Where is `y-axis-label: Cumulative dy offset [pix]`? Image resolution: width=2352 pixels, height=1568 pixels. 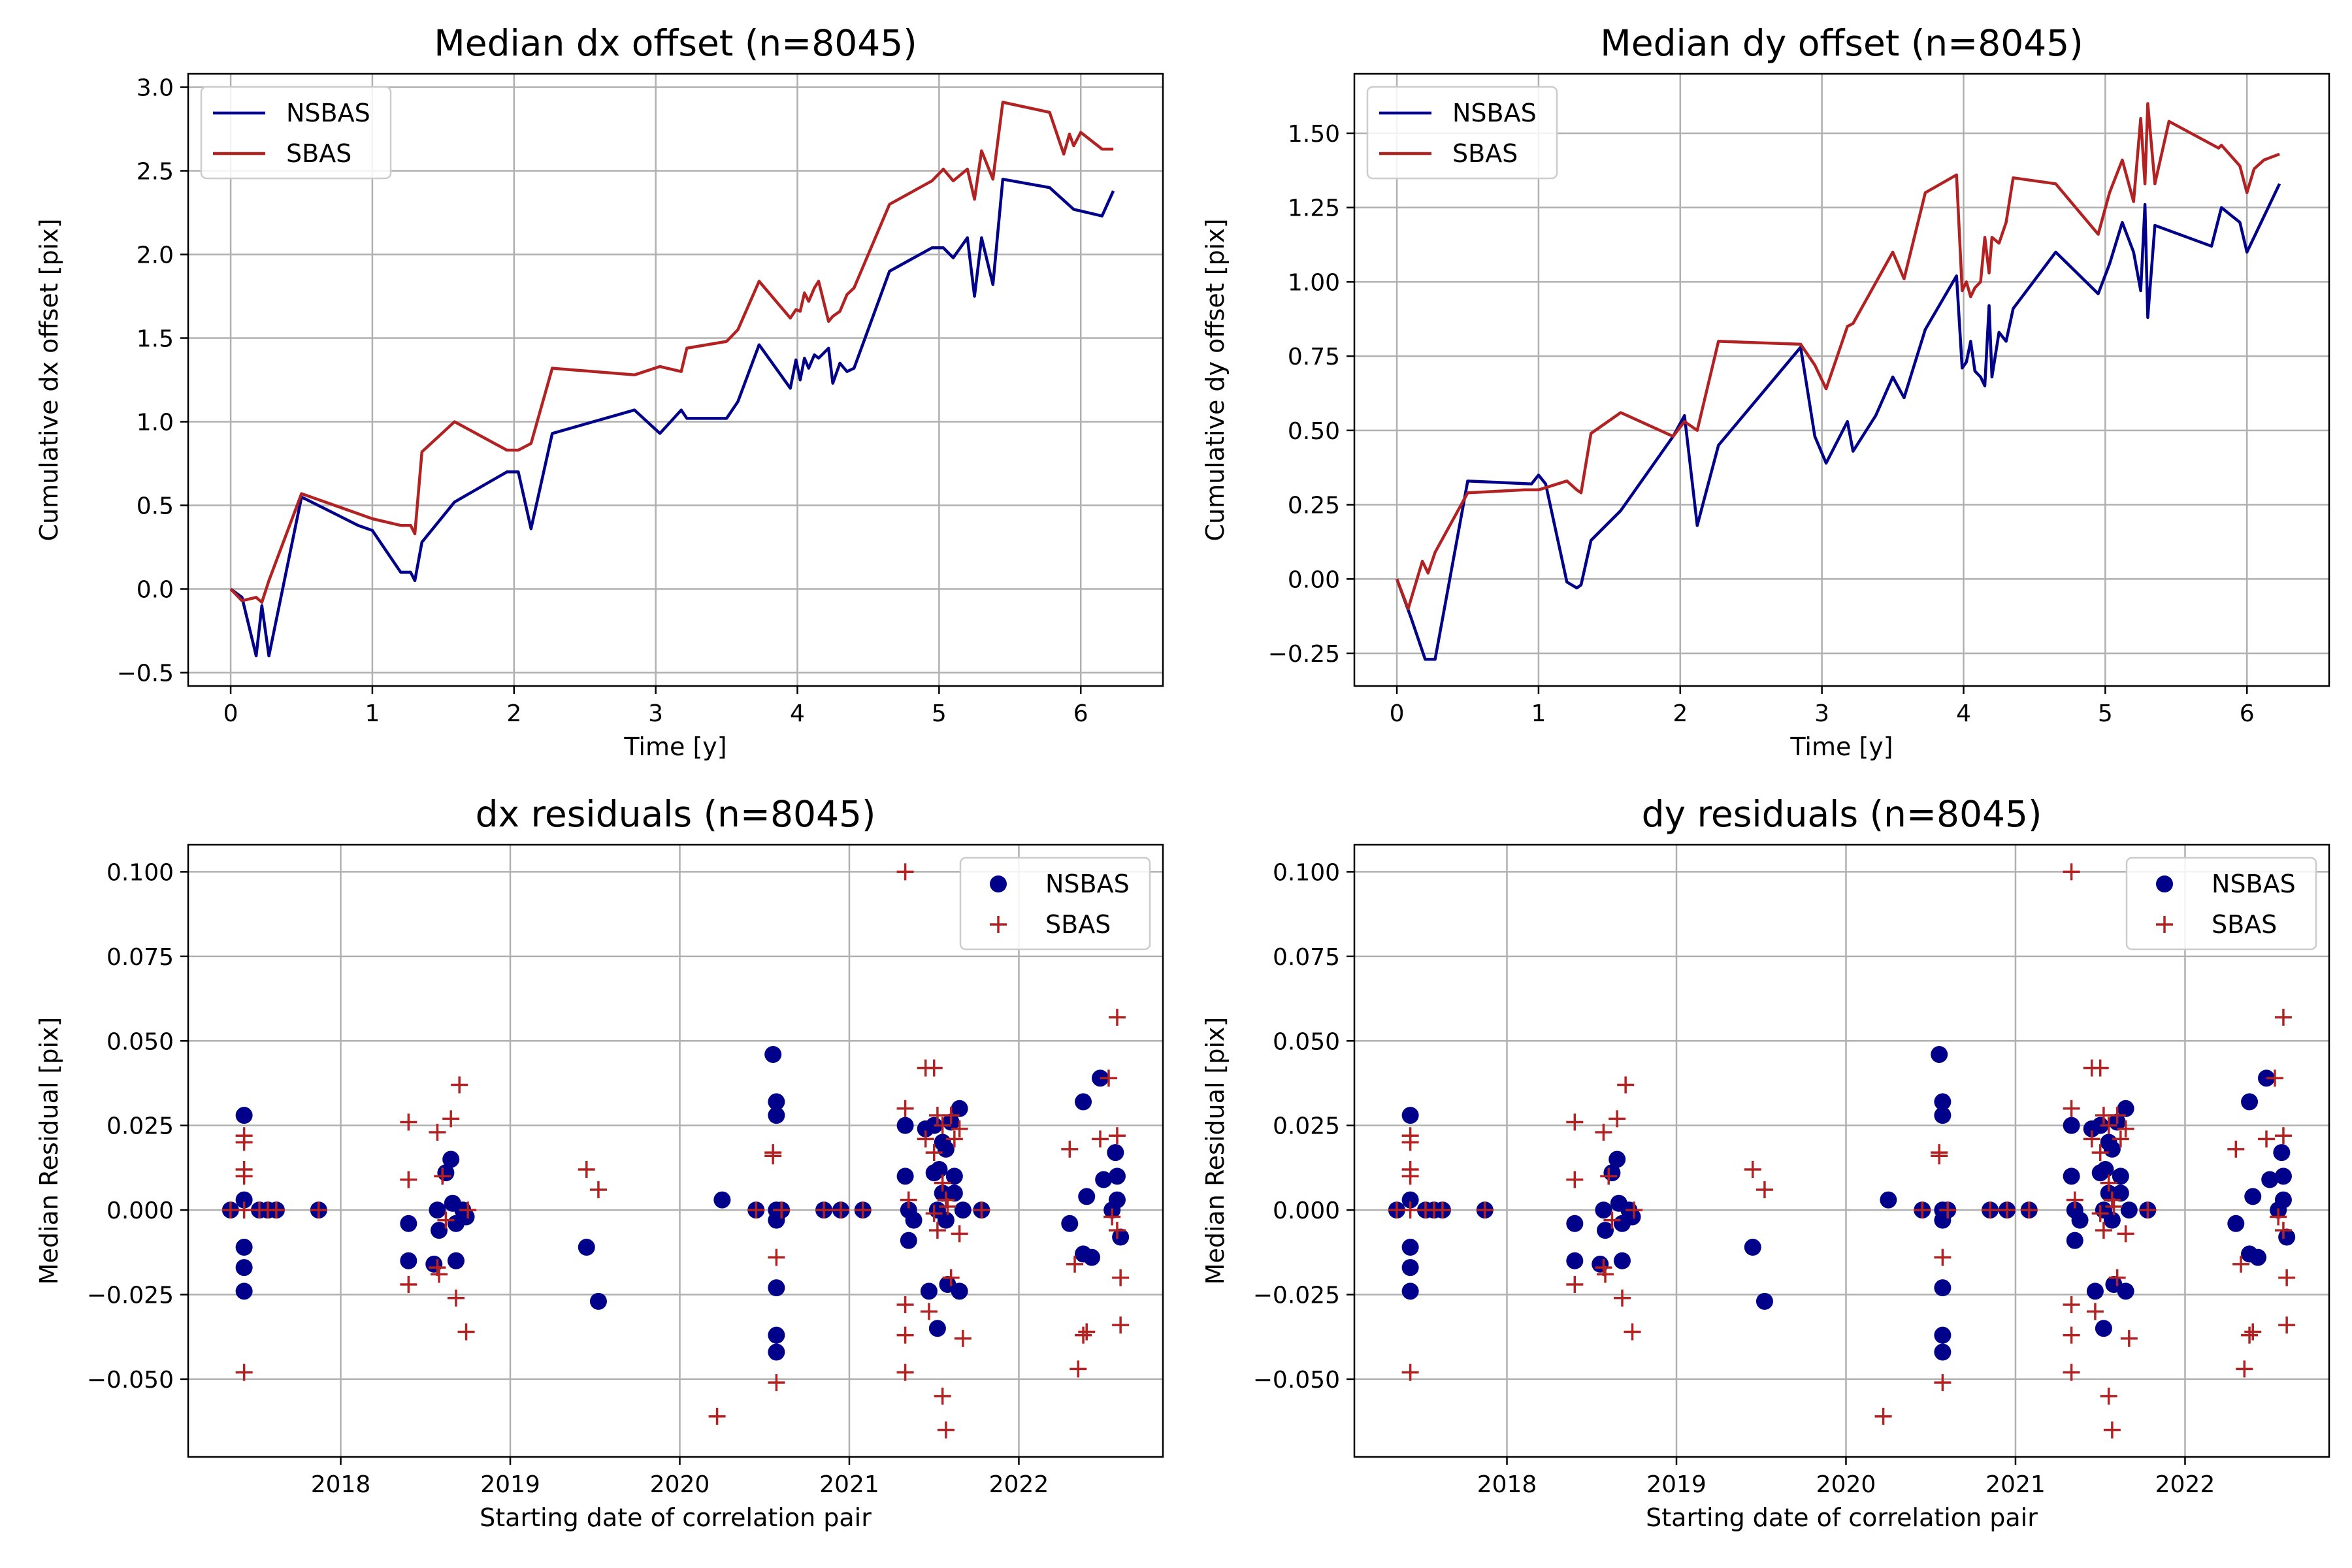 y-axis-label: Cumulative dy offset [pix] is located at coordinates (1215, 379).